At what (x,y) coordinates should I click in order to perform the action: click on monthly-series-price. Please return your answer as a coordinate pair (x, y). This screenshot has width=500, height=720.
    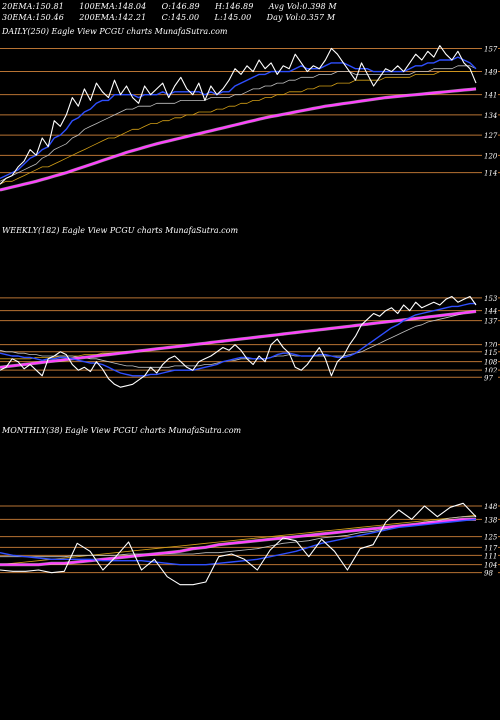
    Looking at the image, I should click on (238, 544).